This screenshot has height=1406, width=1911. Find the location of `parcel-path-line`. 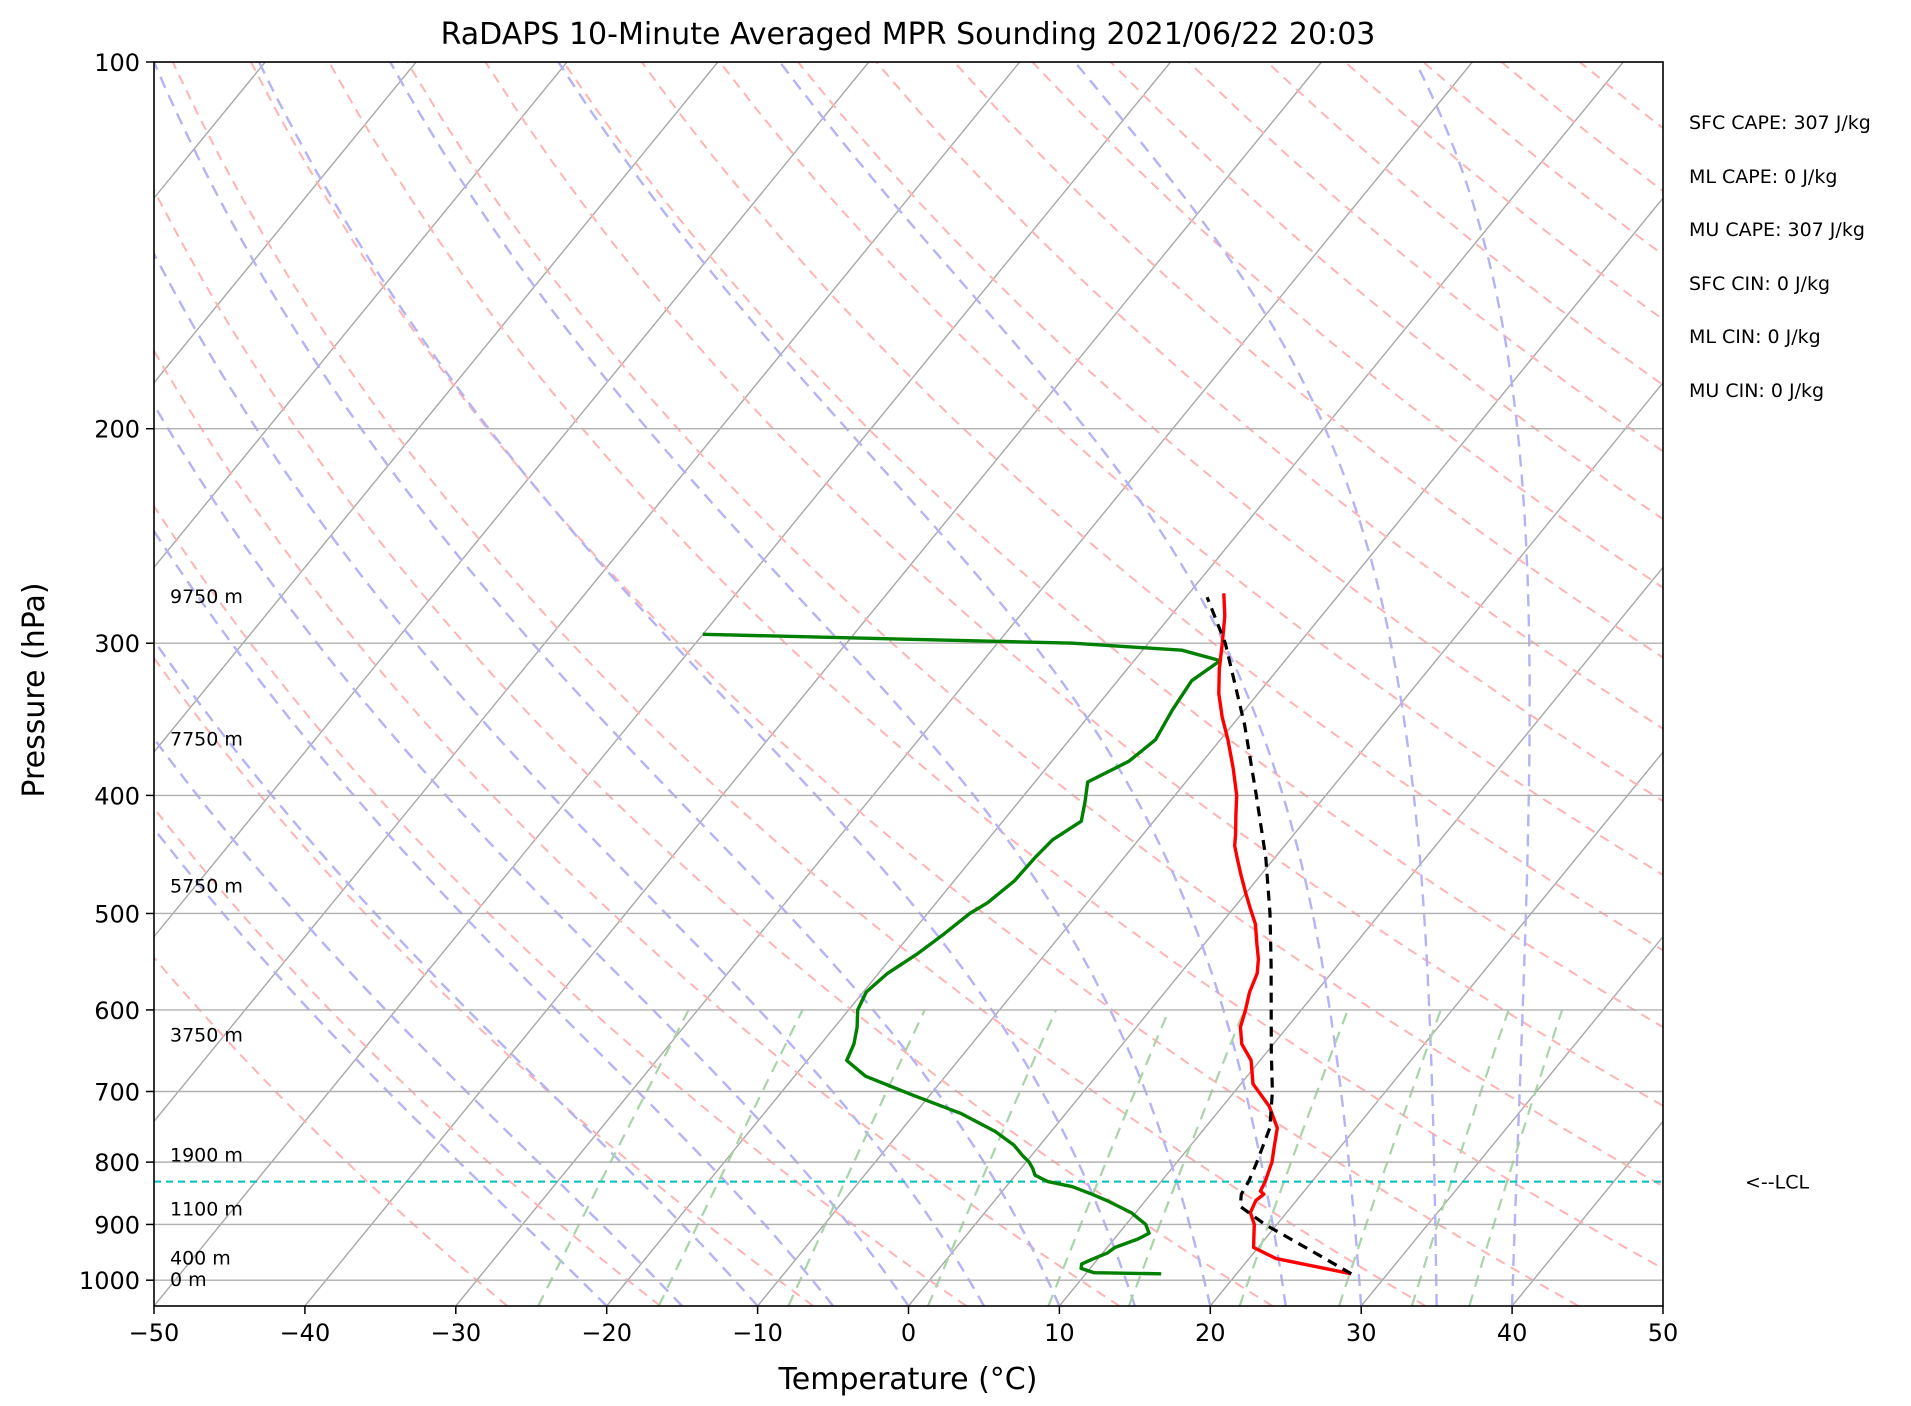

parcel-path-line is located at coordinates (1279, 936).